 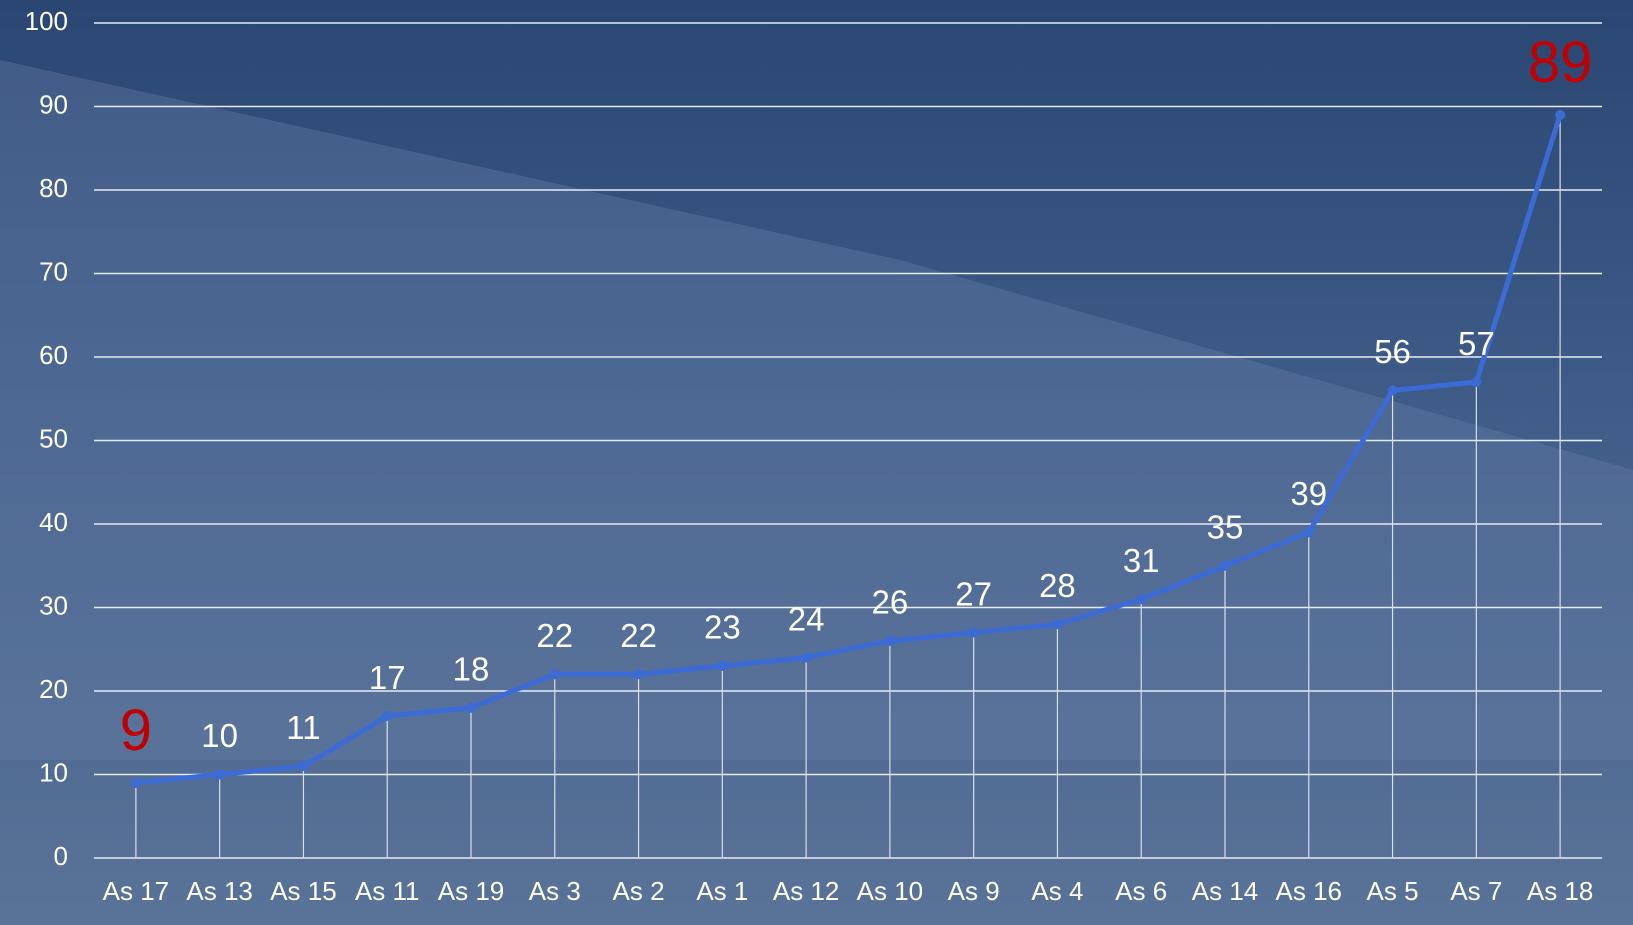 What do you see at coordinates (53, 188) in the screenshot?
I see `y-tick-label: 80` at bounding box center [53, 188].